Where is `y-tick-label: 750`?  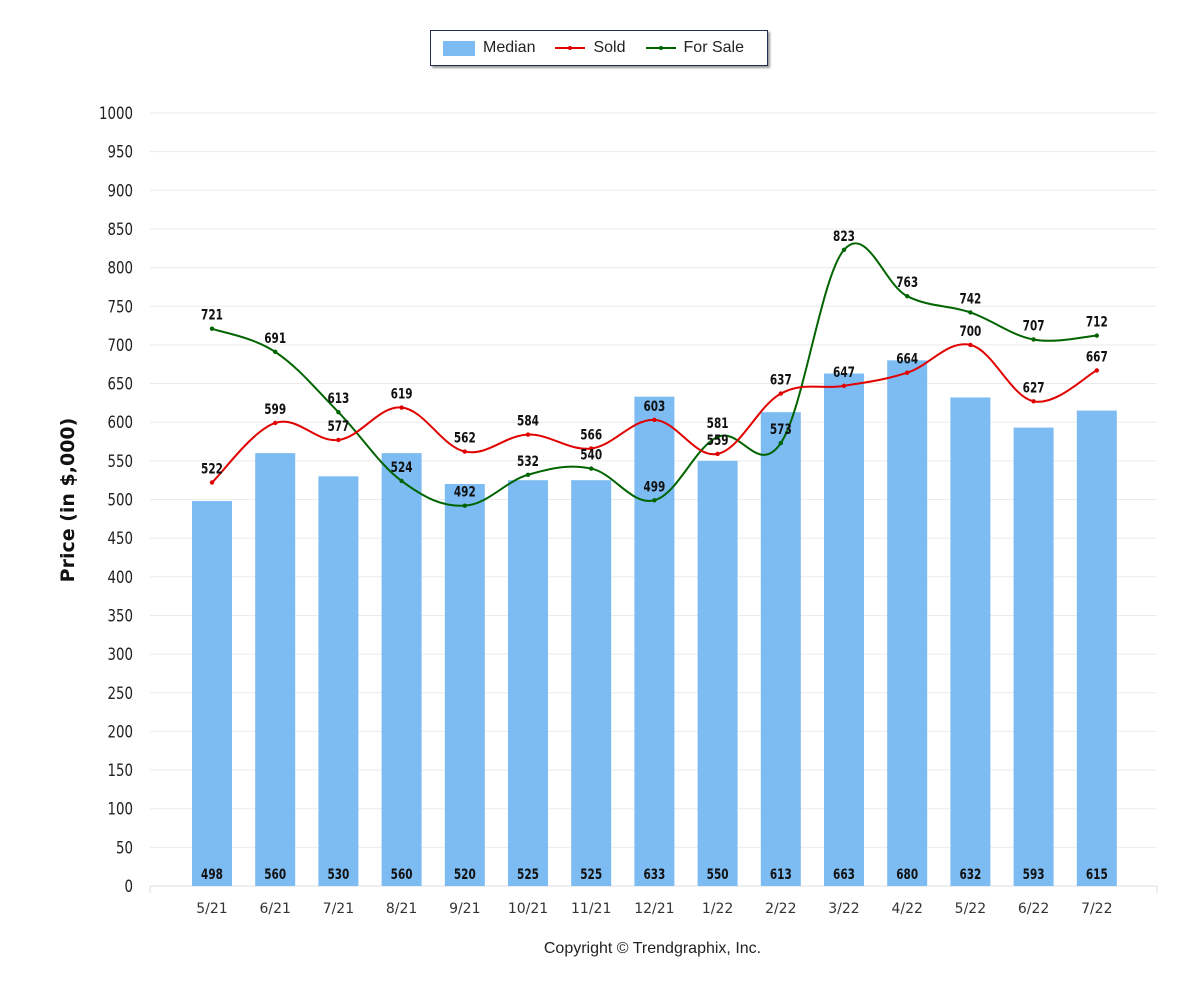
y-tick-label: 750 is located at coordinates (121, 307).